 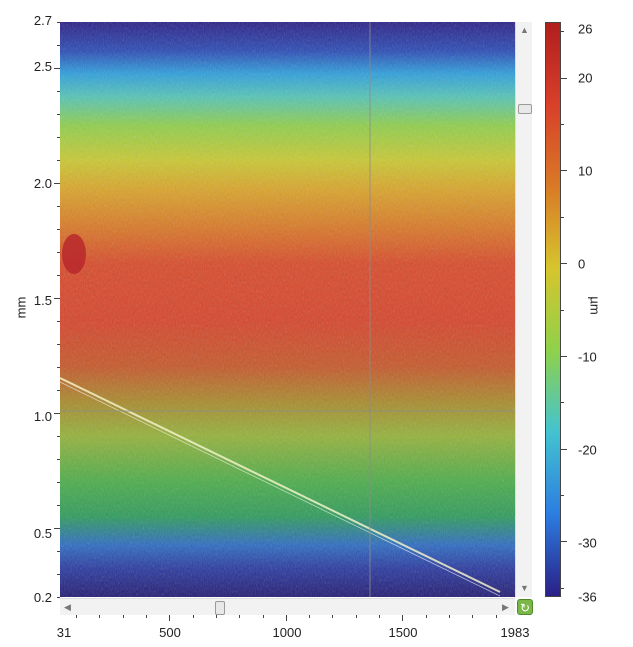 What do you see at coordinates (587, 597) in the screenshot?
I see `colorbar-tick-label: -36` at bounding box center [587, 597].